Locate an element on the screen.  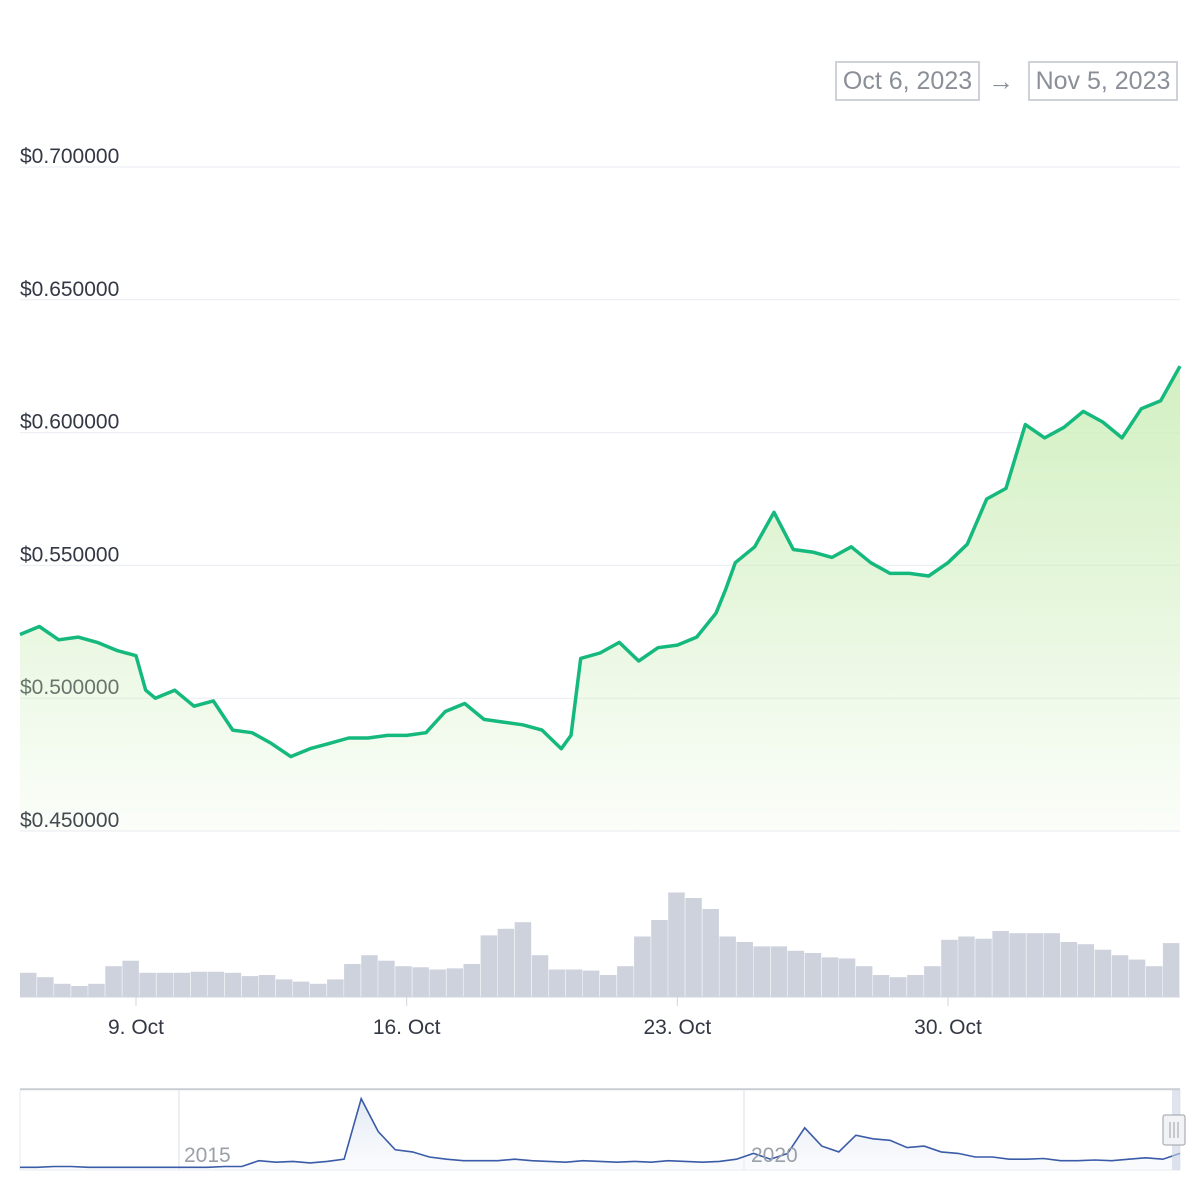
y-tick-label: $0.700000 is located at coordinates (69, 156).